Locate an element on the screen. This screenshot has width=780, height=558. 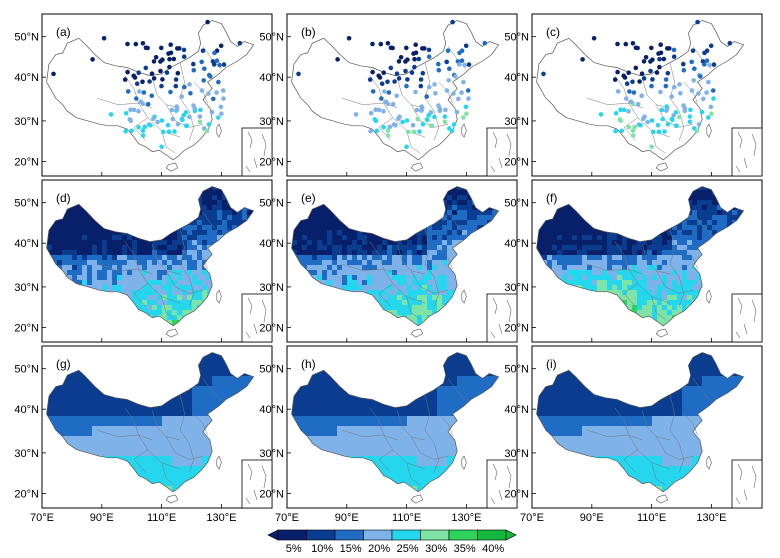
inset-coastline is located at coordinates (256, 152).